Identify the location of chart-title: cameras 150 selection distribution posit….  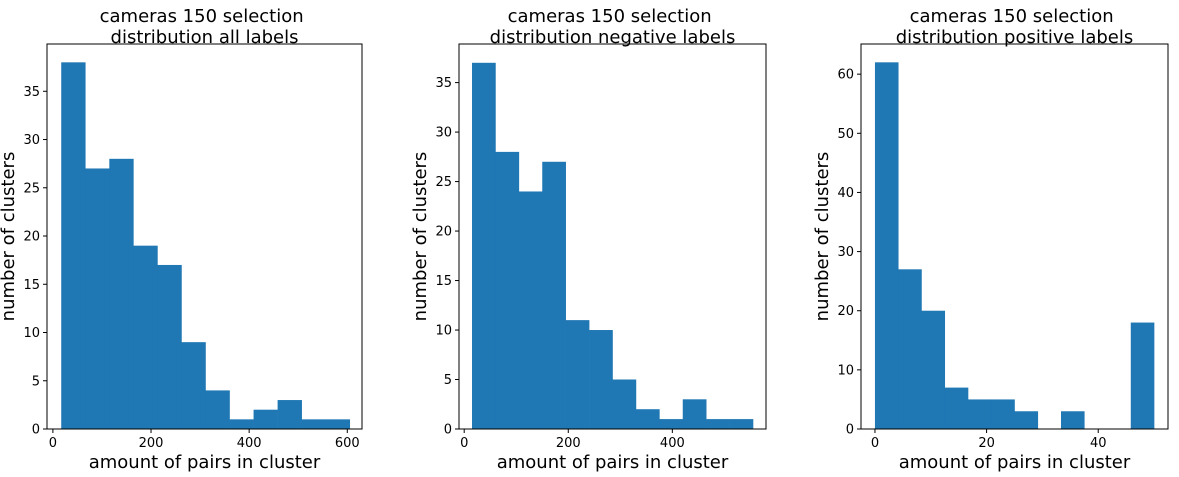
(1015, 27).